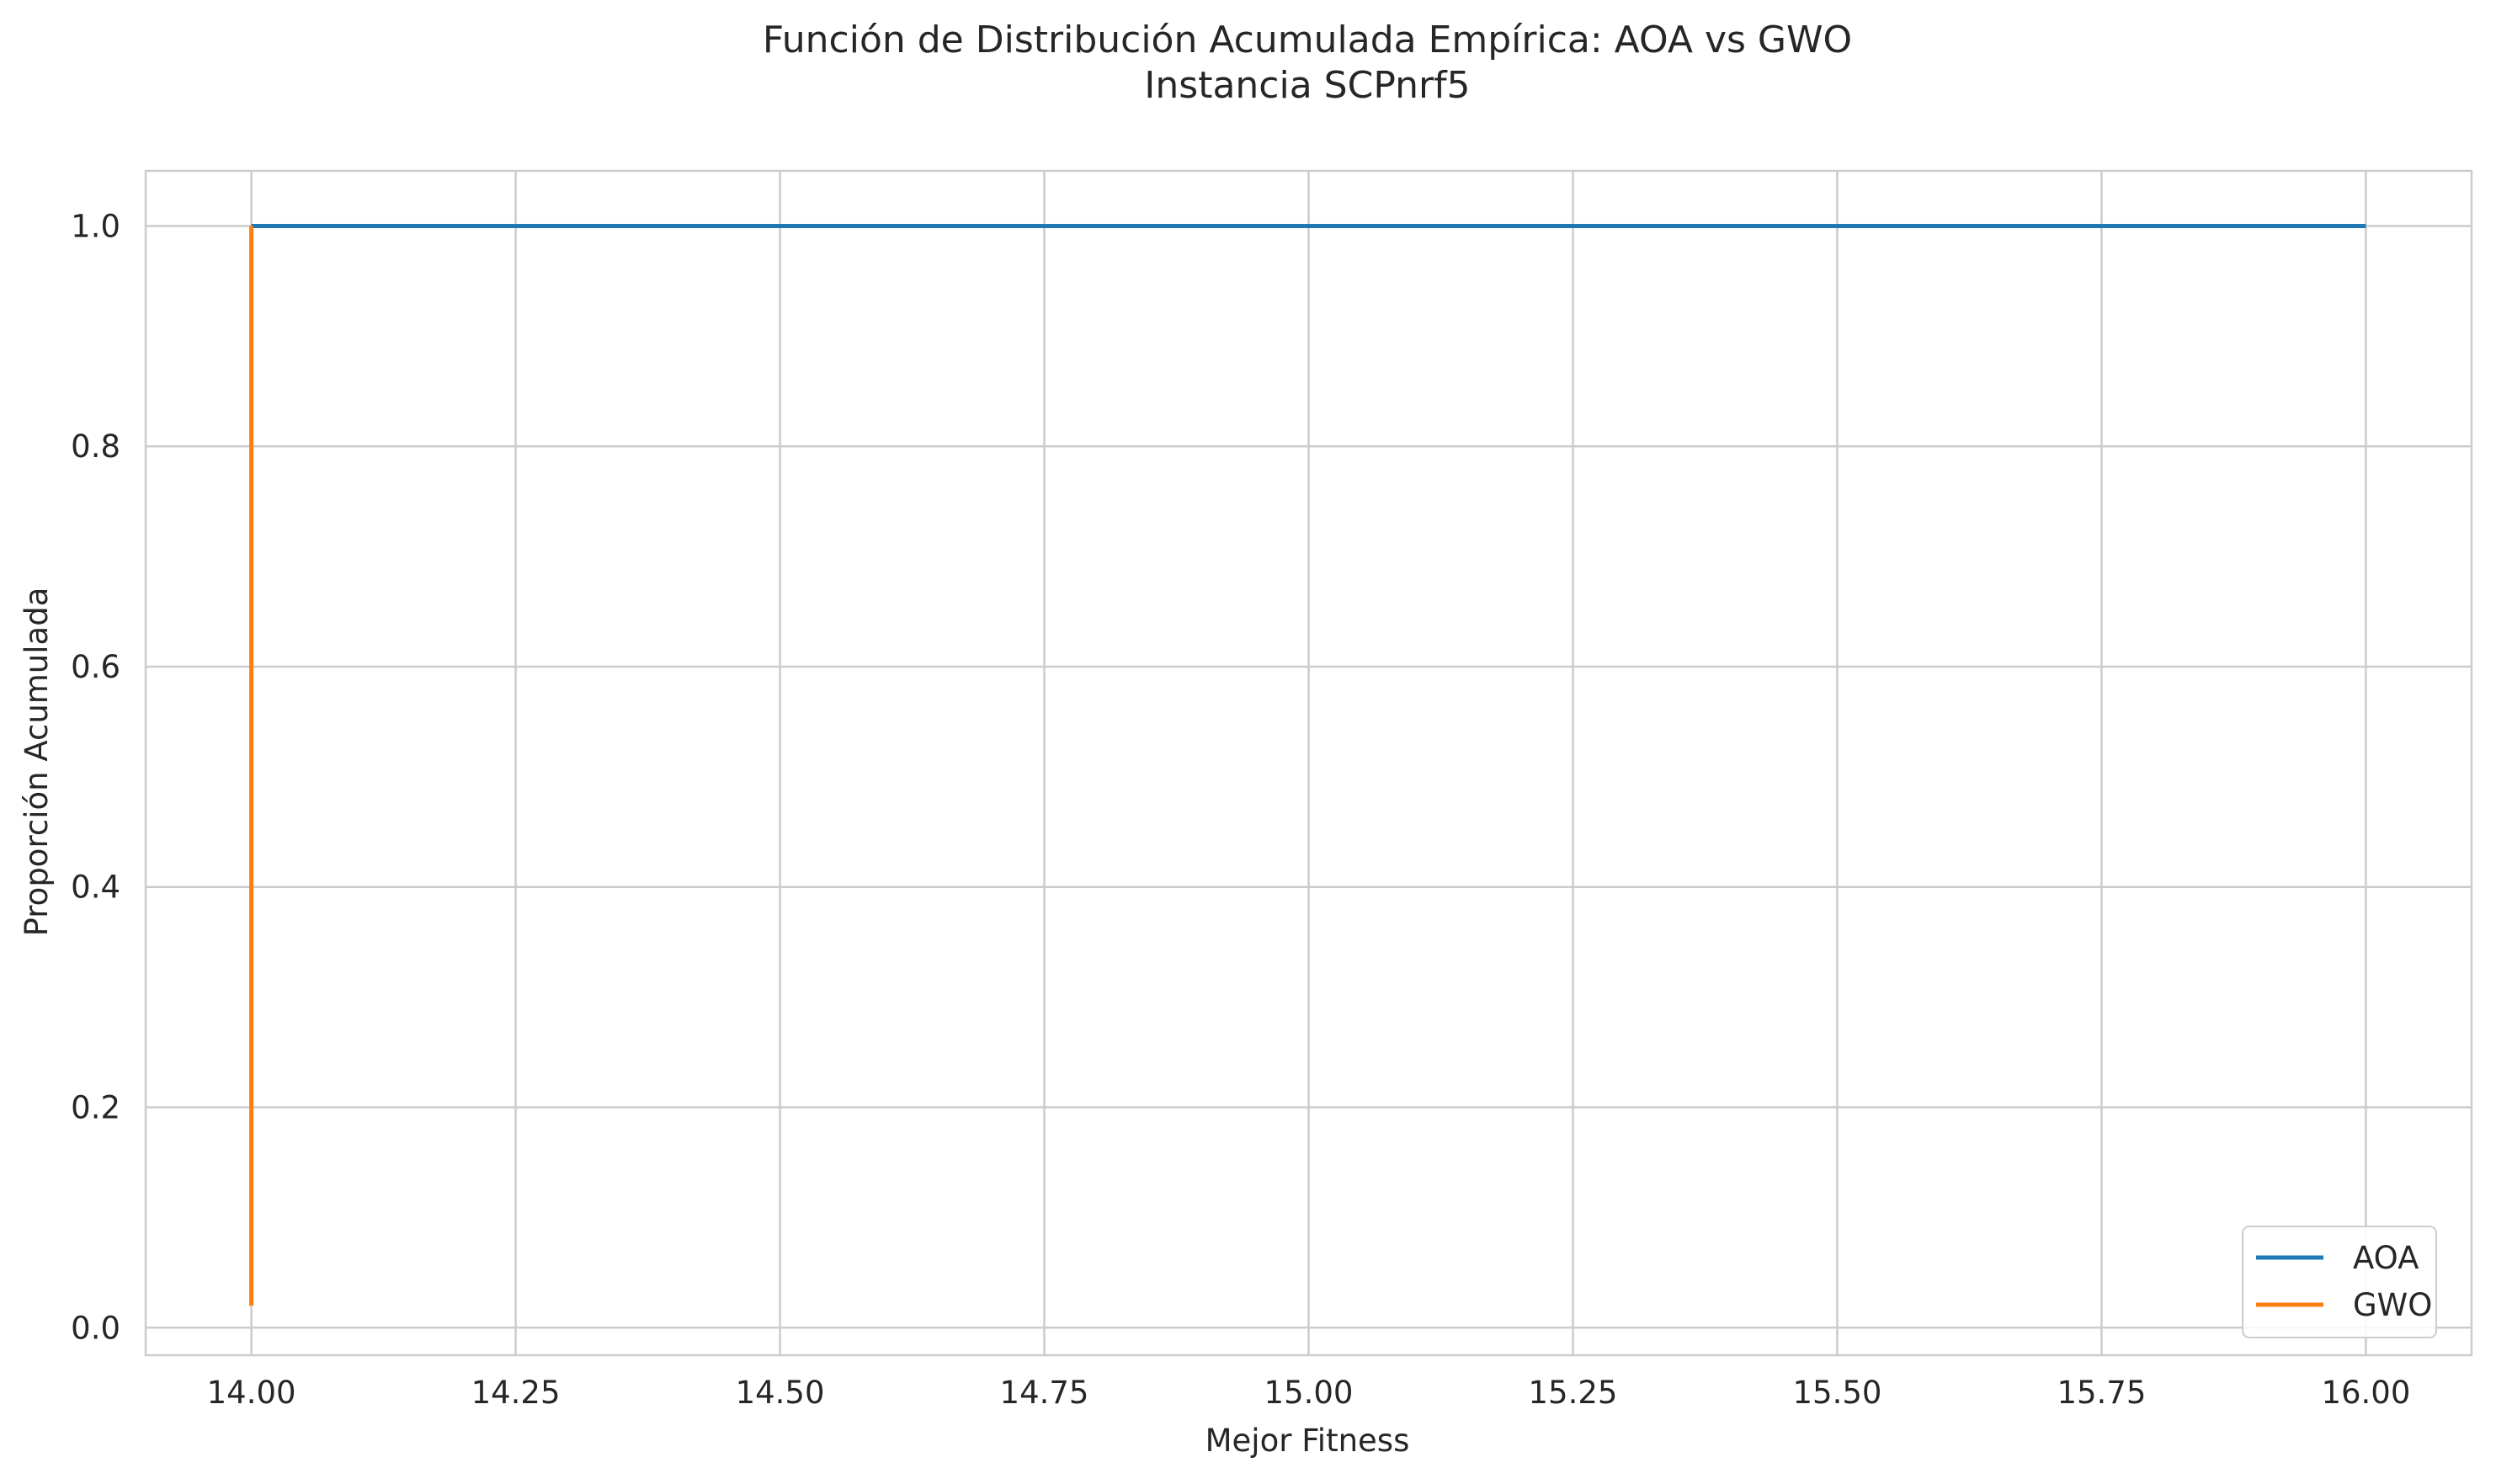  Describe the element at coordinates (2365, 1393) in the screenshot. I see `x-tick-label: 16.00` at that location.